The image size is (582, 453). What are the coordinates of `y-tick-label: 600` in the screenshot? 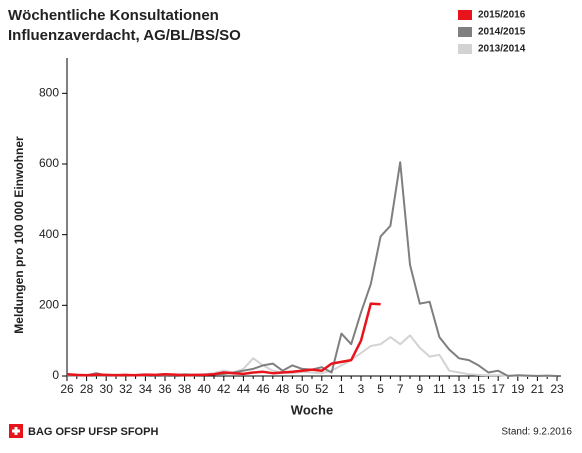 It's located at (49, 163).